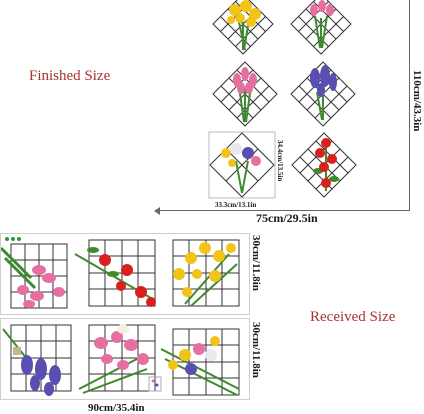 The height and width of the screenshot is (414, 424). Describe the element at coordinates (245, 94) in the screenshot. I see `finished-tile-pink-middle` at that location.